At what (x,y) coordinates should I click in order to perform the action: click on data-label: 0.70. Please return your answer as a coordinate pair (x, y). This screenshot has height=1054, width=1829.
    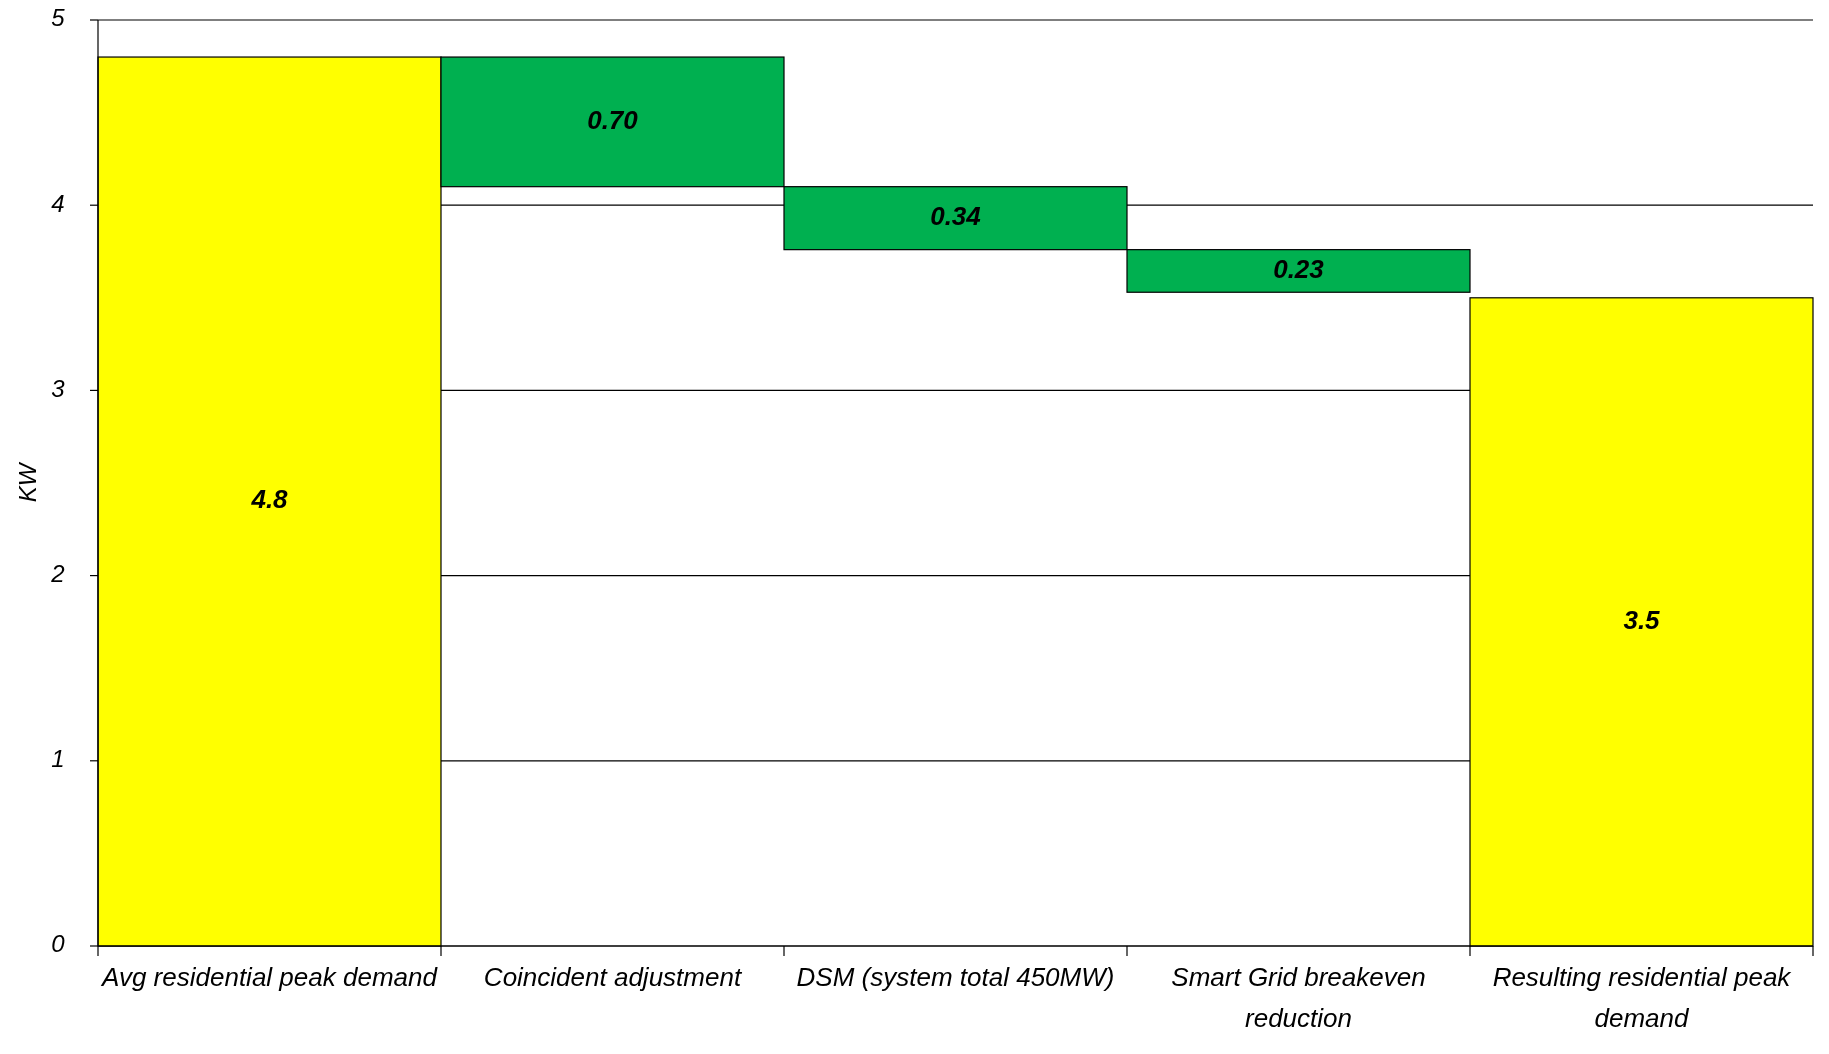
    Looking at the image, I should click on (613, 119).